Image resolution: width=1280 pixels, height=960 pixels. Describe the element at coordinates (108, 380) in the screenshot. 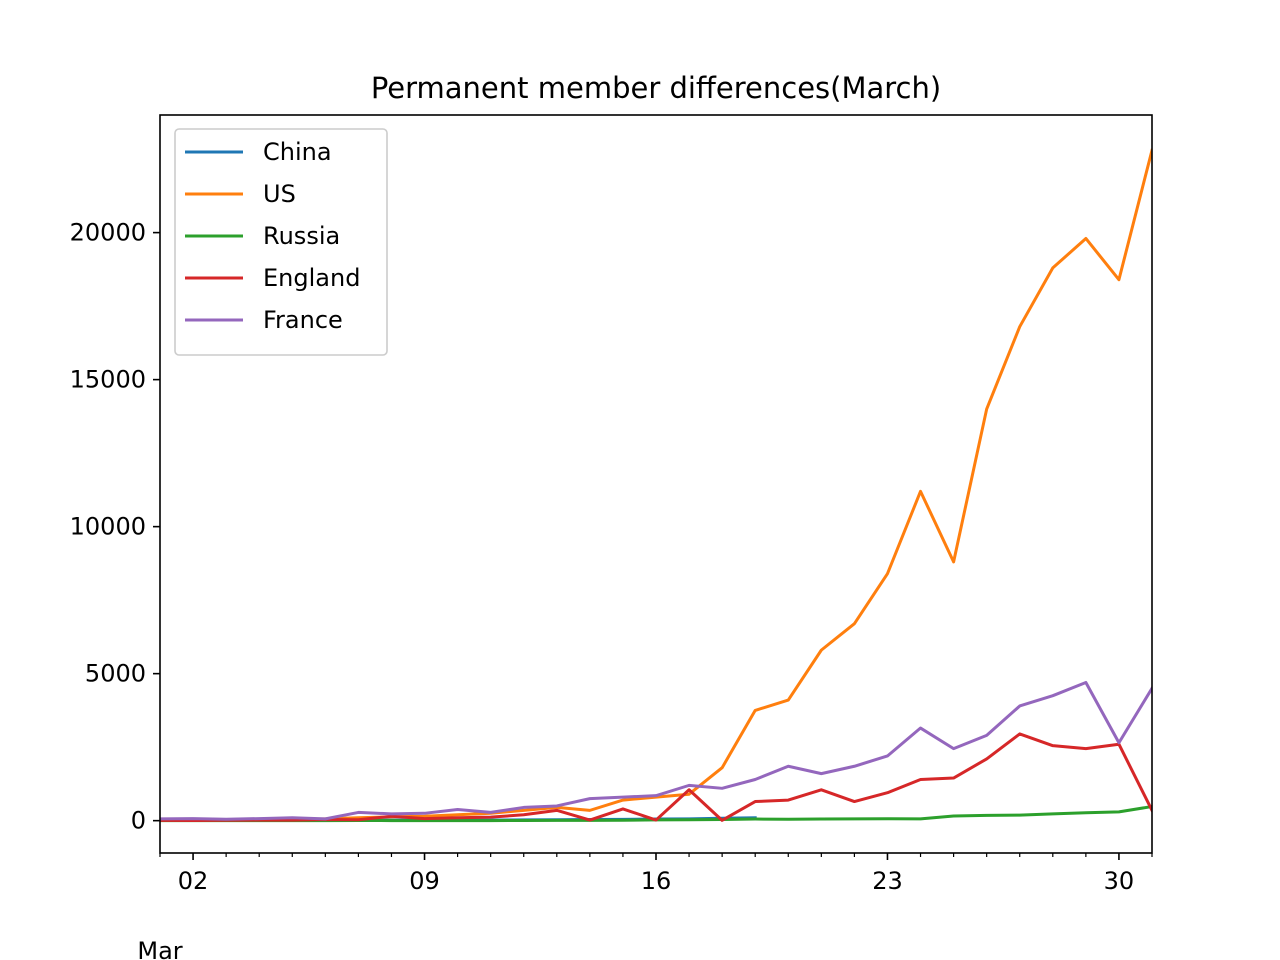

I see `y-tick-label: 15000` at that location.